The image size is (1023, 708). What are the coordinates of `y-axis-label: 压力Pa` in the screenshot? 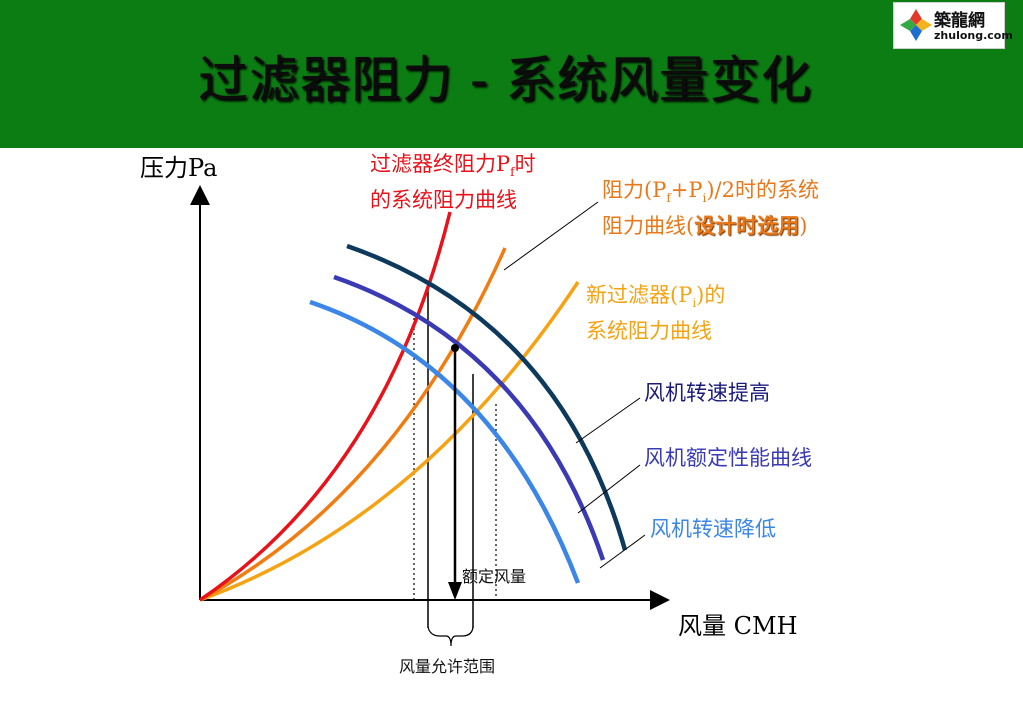 It's located at (179, 168).